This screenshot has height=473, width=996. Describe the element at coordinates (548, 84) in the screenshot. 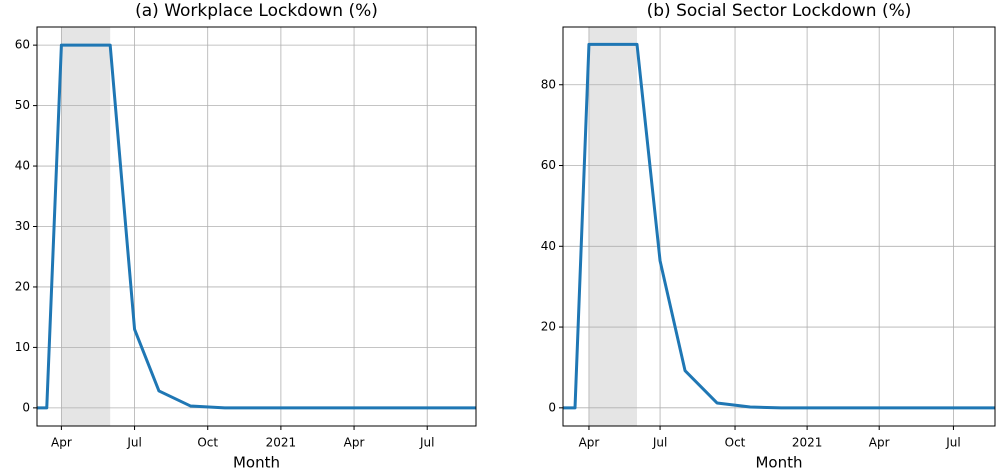

I see `y-tick-label: 80` at that location.